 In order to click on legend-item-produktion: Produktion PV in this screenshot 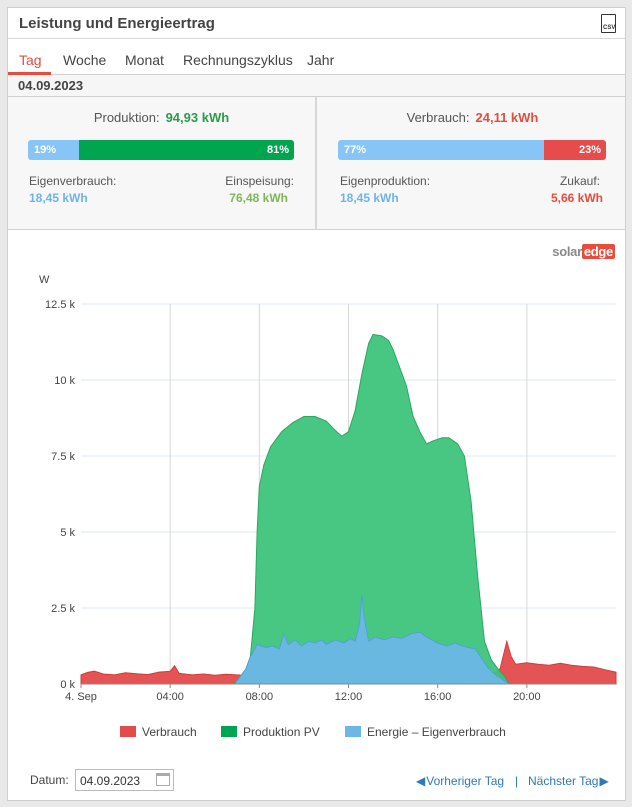, I will do `click(270, 732)`.